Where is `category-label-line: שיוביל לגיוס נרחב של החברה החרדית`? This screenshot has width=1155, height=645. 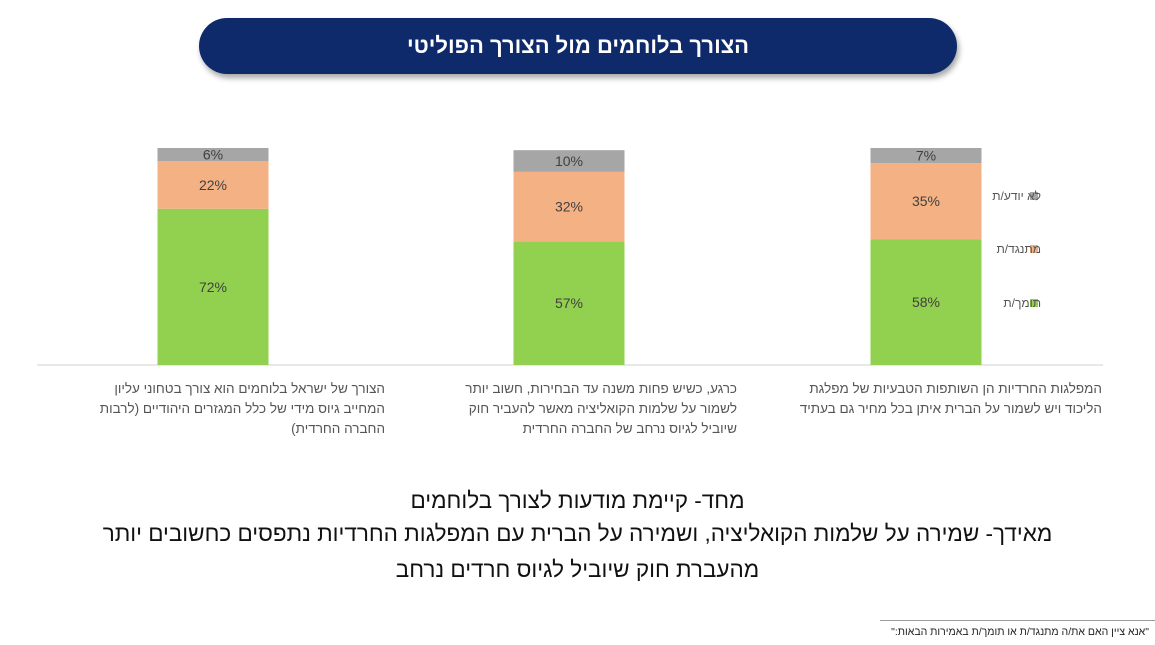 category-label-line: שיוביל לגיוס נרחב של החברה החרדית is located at coordinates (629, 428).